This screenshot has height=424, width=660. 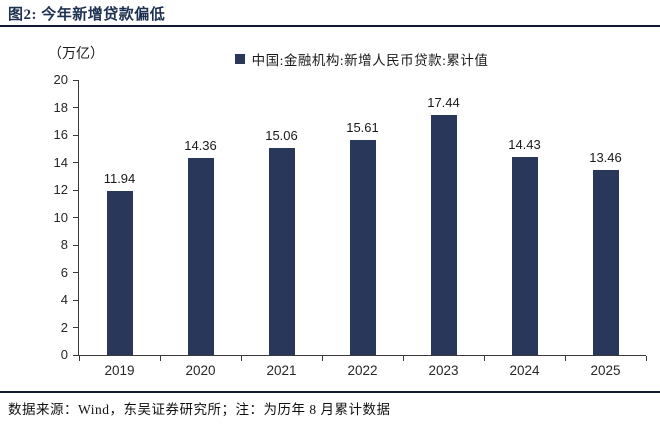 What do you see at coordinates (362, 247) in the screenshot?
I see `bar-2022` at bounding box center [362, 247].